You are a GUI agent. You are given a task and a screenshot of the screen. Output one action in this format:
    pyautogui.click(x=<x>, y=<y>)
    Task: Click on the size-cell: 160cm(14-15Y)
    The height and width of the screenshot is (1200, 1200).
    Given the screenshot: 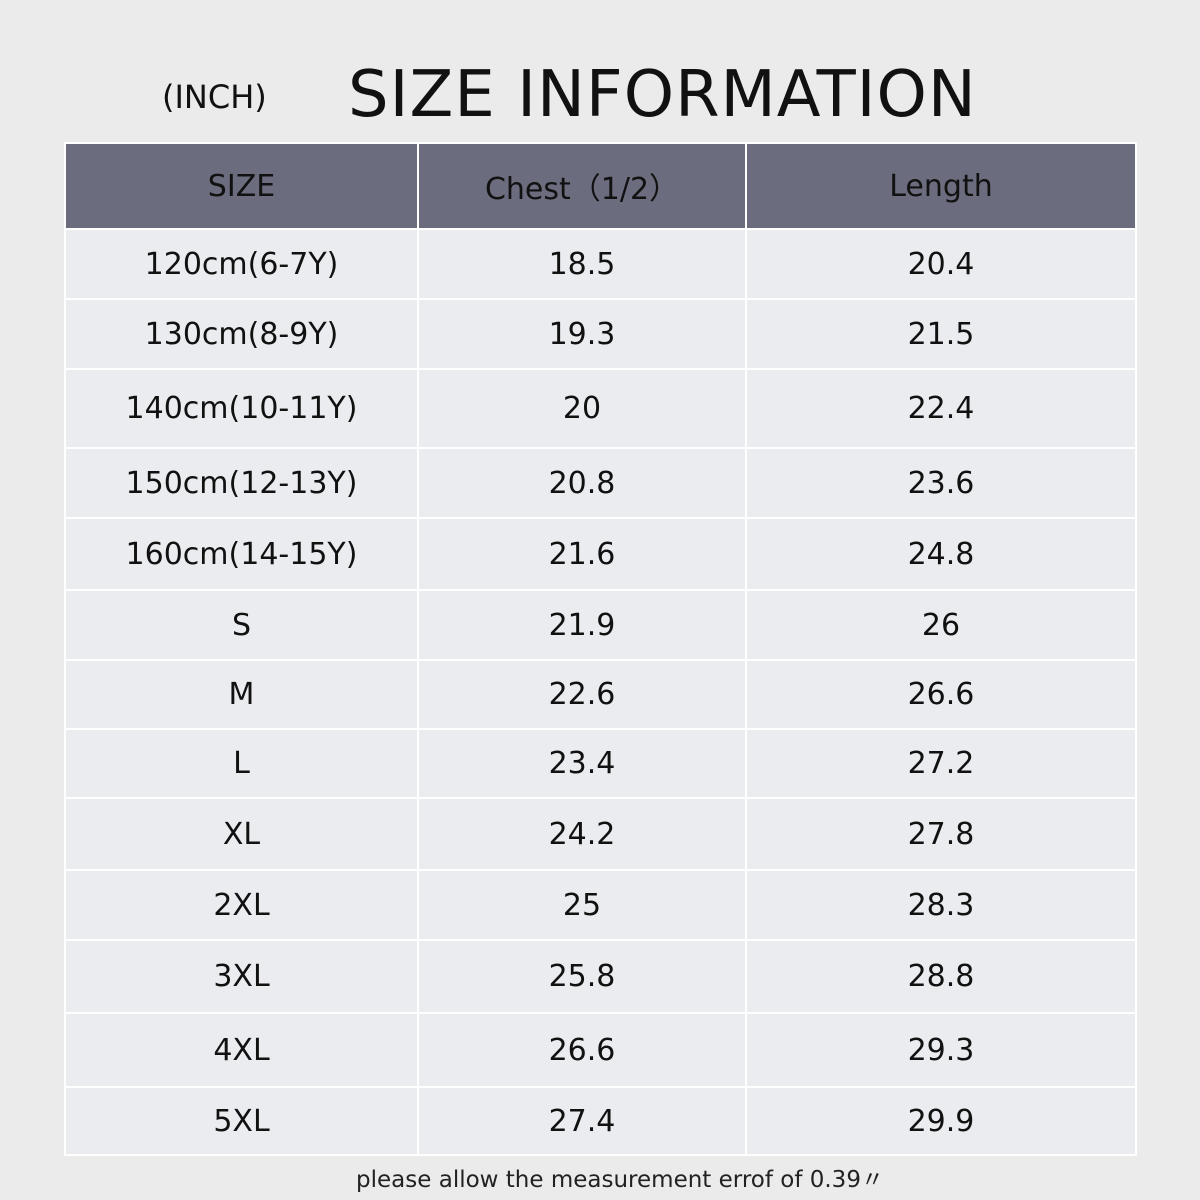 What is the action you would take?
    pyautogui.click(x=241, y=554)
    